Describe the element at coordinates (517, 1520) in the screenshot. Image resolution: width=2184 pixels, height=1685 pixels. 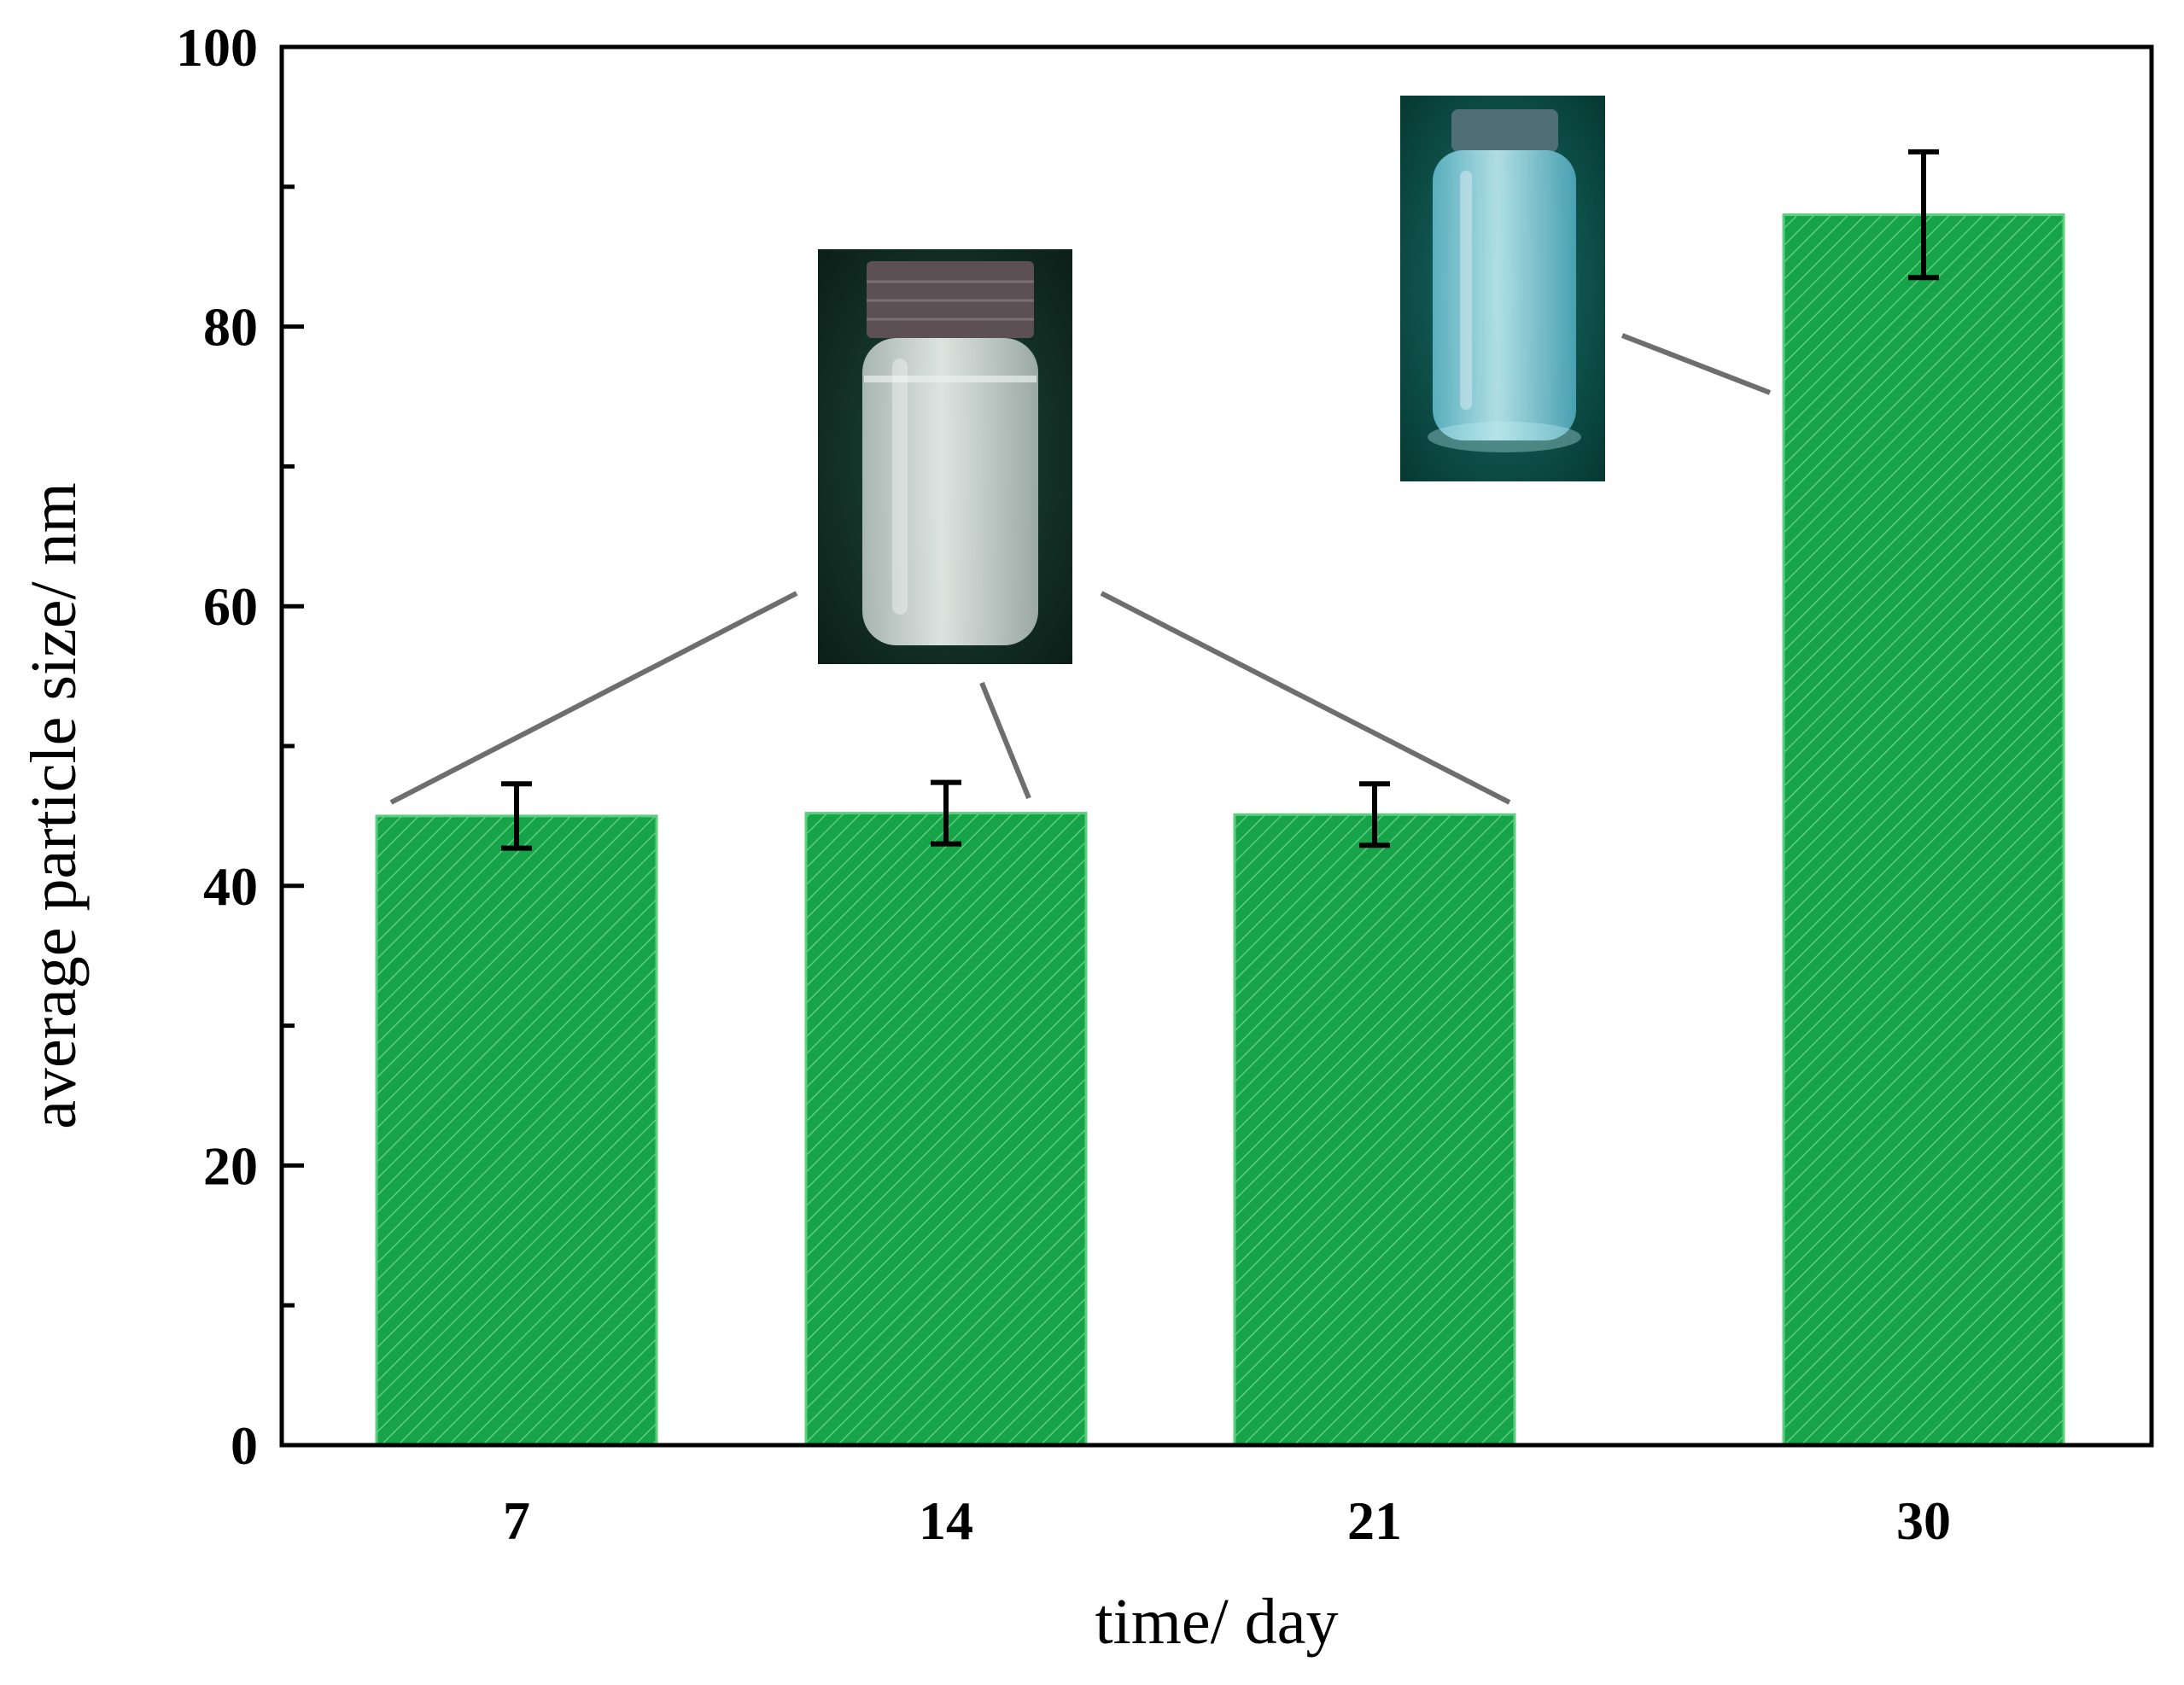
I see `x-tick-label: 7` at that location.